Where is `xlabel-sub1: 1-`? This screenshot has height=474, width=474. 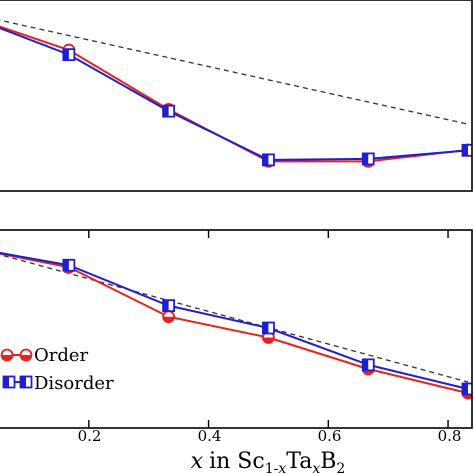
xlabel-sub1: 1- is located at coordinates (272, 467).